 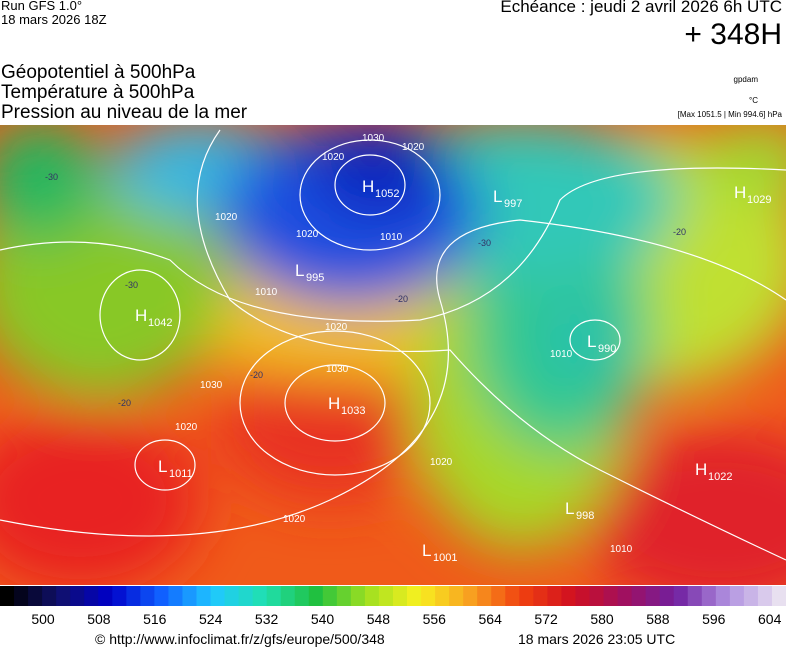 What do you see at coordinates (387, 194) in the screenshot?
I see `center-value: 1052` at bounding box center [387, 194].